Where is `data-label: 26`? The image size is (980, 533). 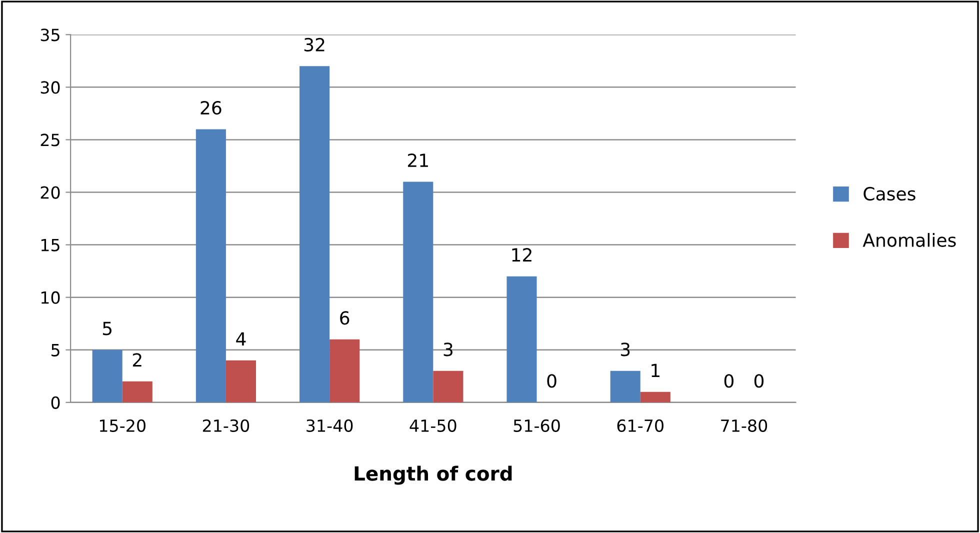 data-label: 26 is located at coordinates (211, 107).